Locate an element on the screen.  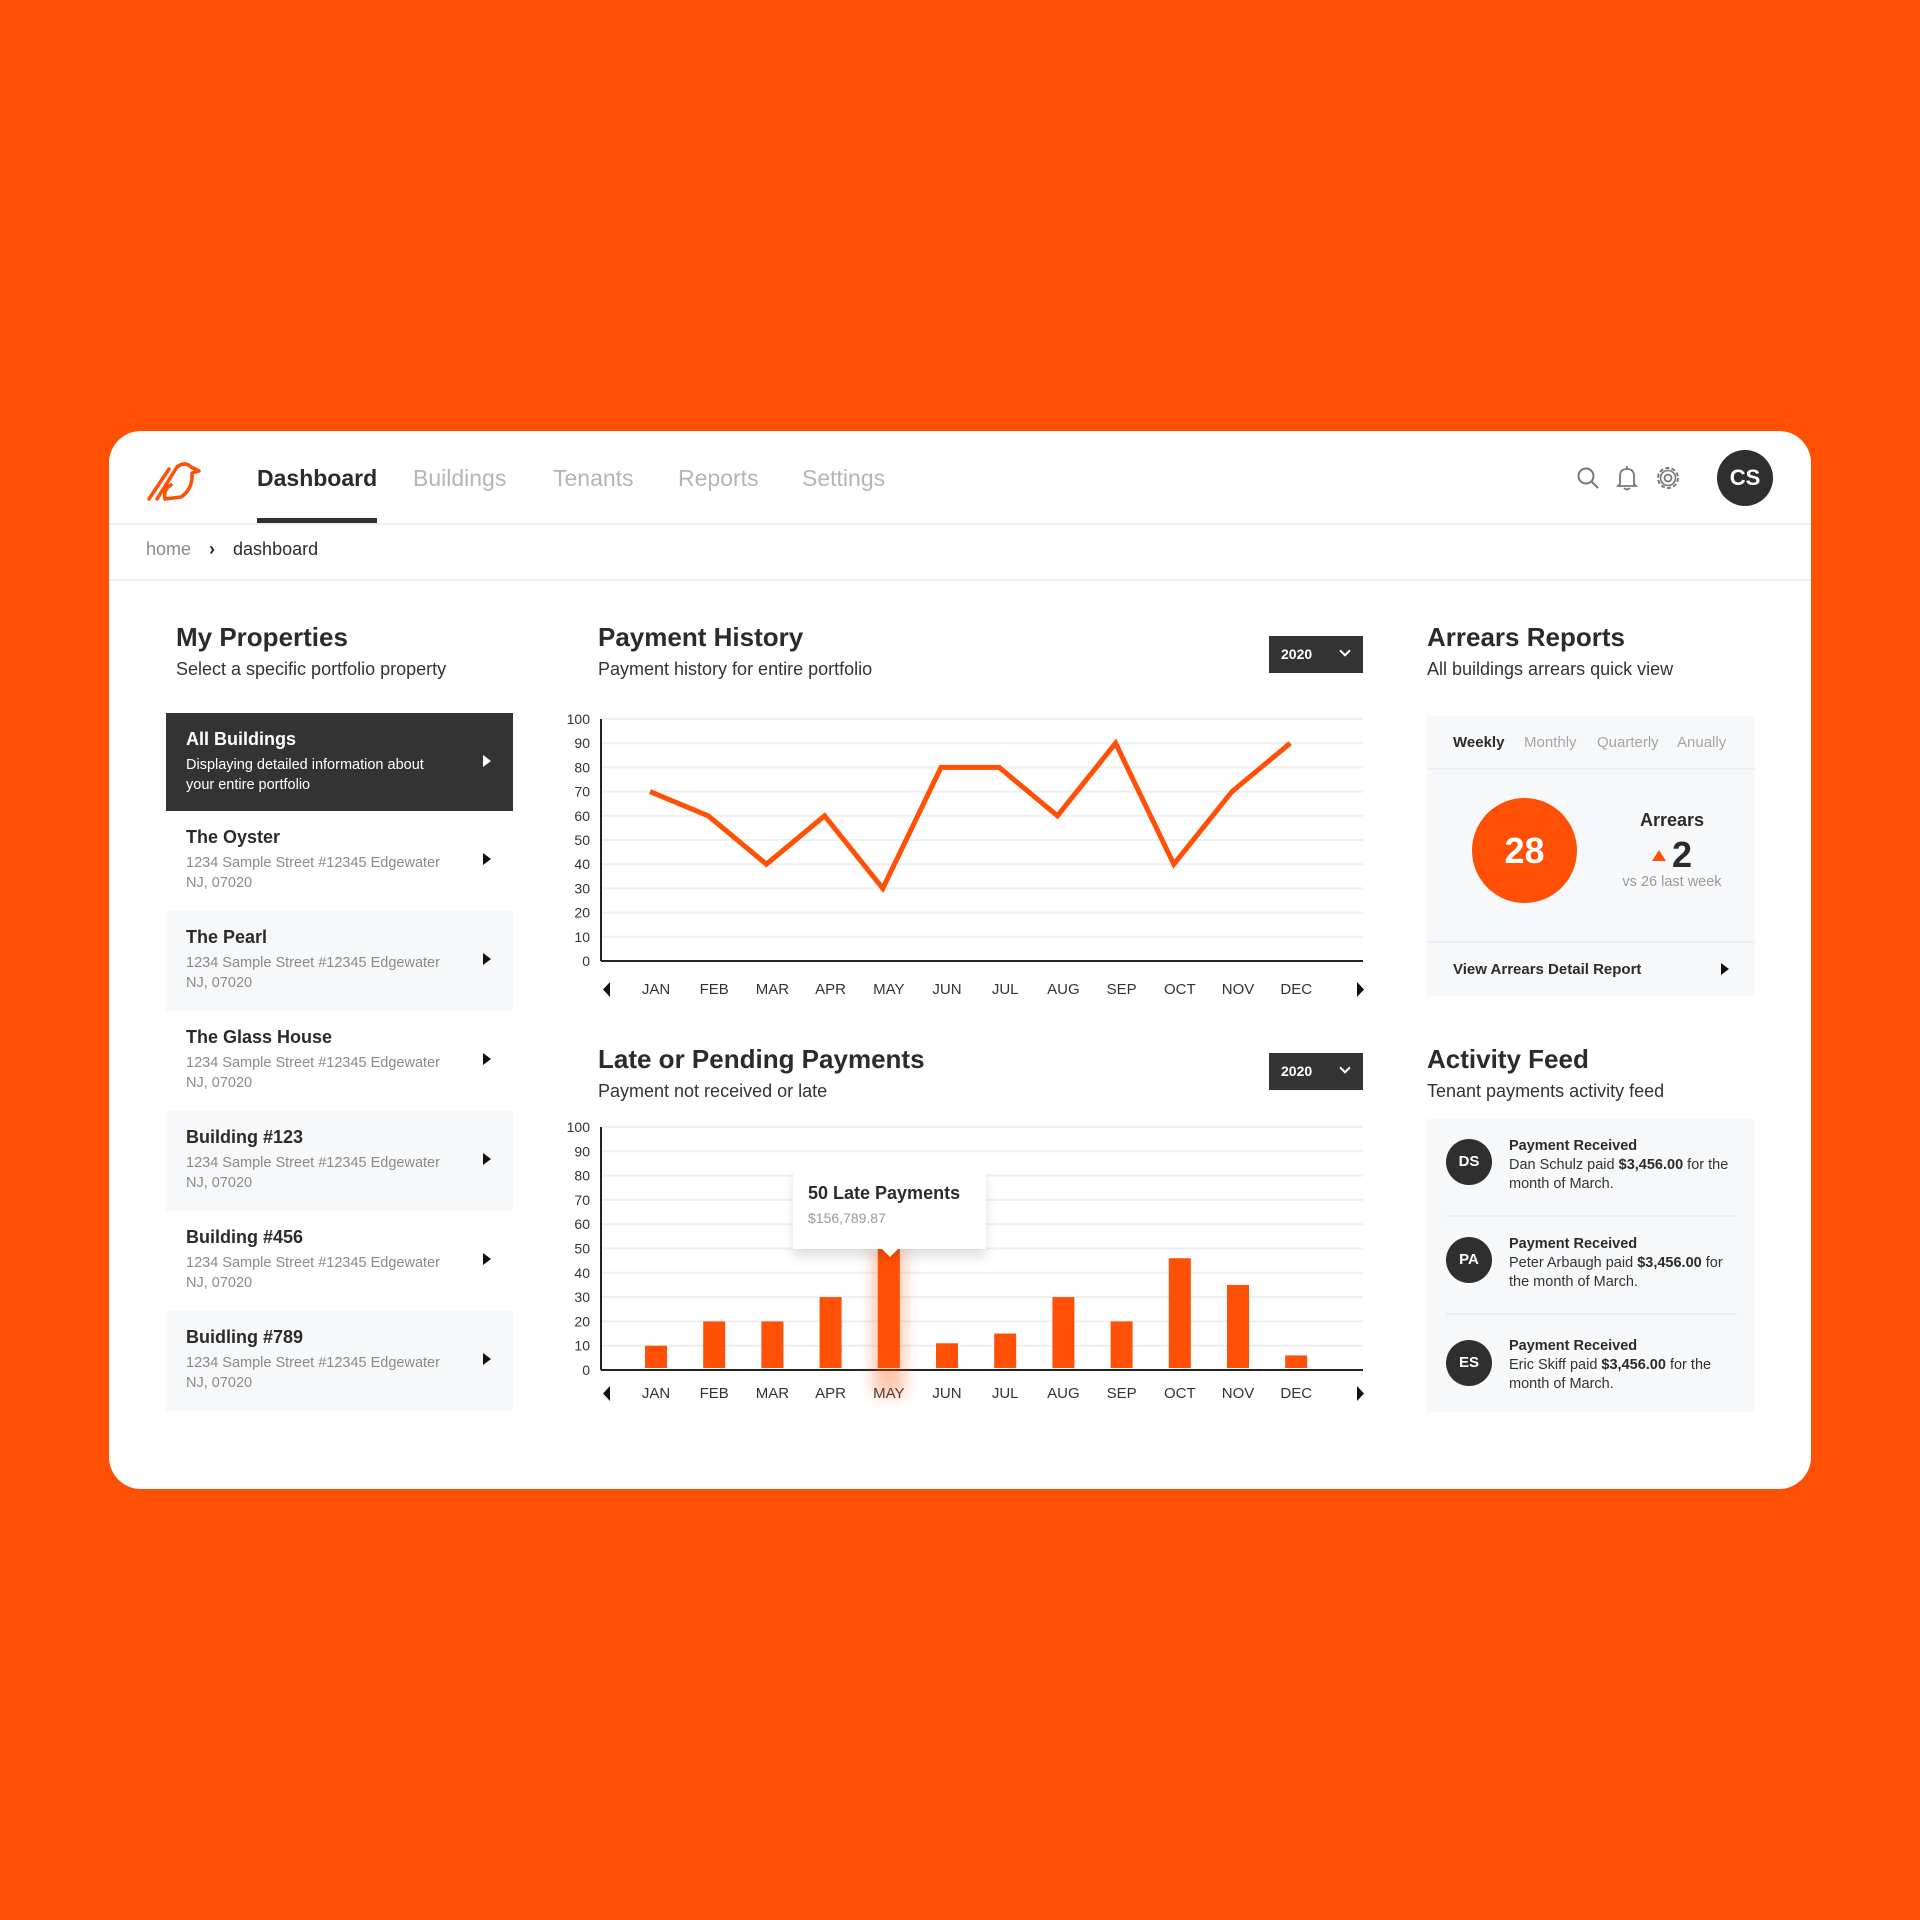
bell-icon is located at coordinates (1627, 478).